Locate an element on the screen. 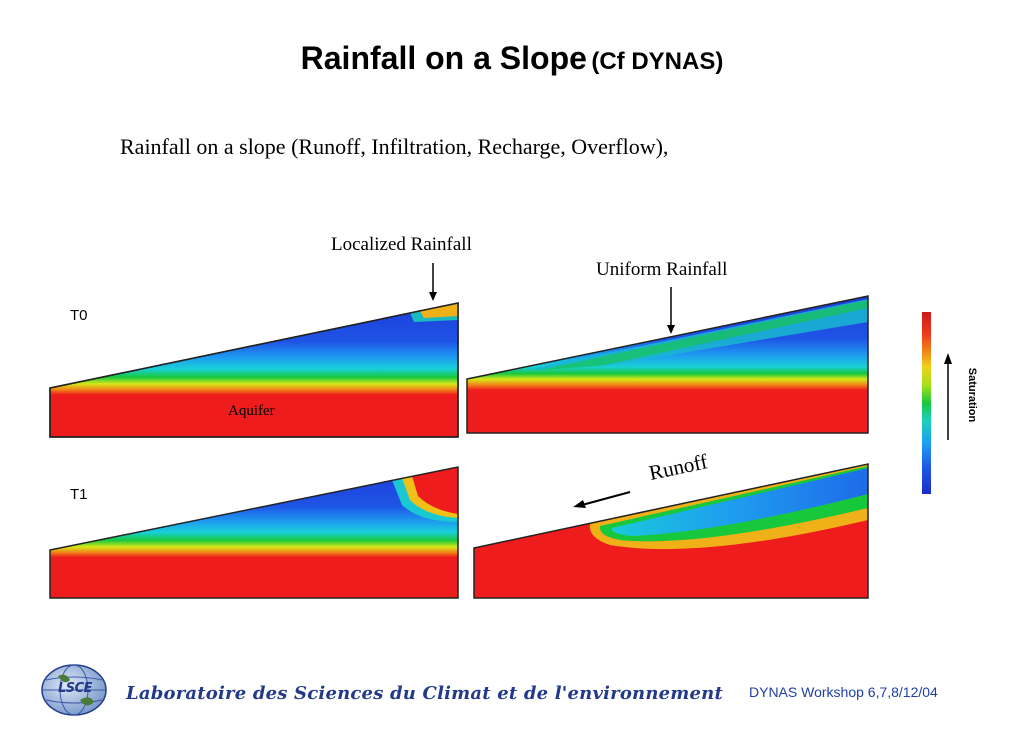 This screenshot has height=737, width=1024. runoff-arrow is located at coordinates (602, 499).